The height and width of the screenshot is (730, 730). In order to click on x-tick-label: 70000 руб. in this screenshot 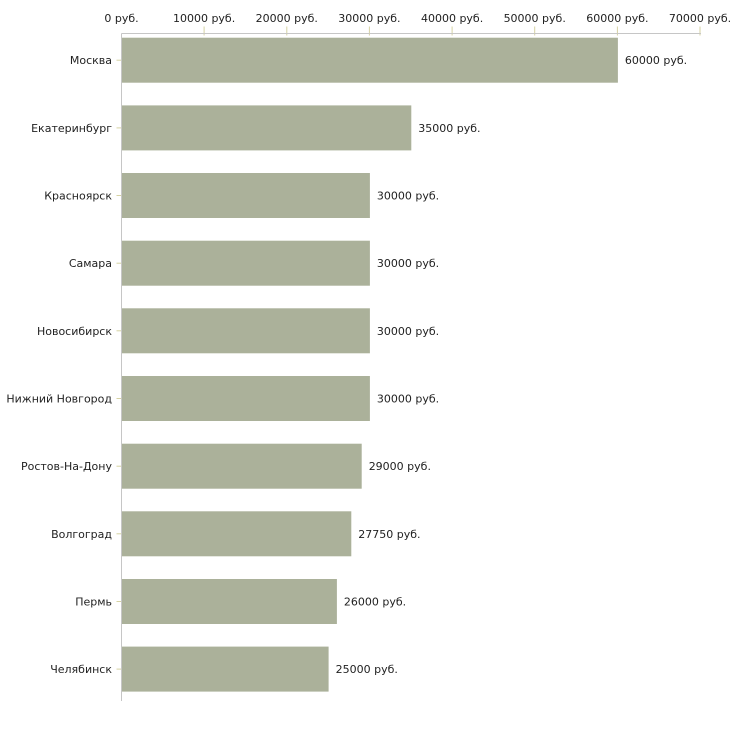, I will do `click(699, 18)`.